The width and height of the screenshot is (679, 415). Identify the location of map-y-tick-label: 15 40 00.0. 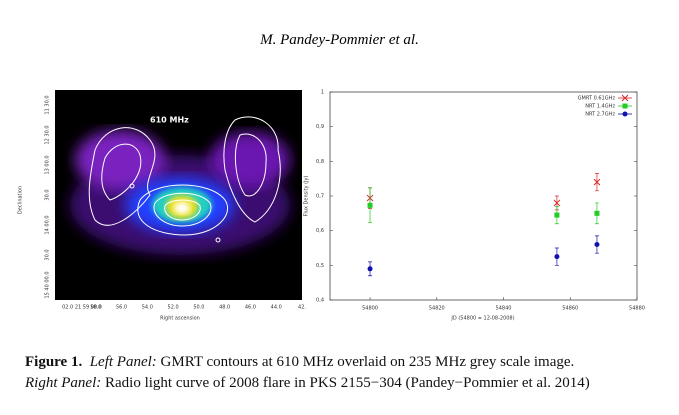
(48, 284).